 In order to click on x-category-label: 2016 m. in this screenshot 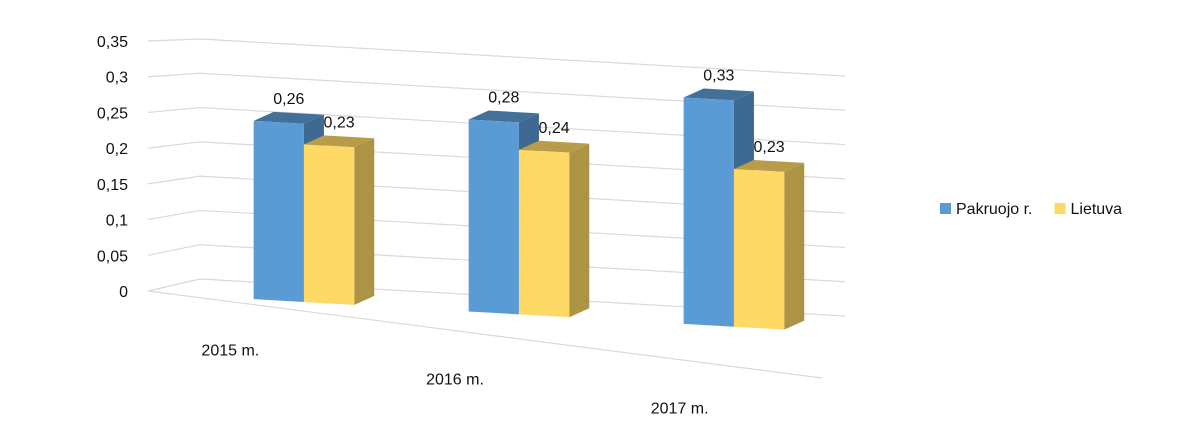, I will do `click(455, 380)`.